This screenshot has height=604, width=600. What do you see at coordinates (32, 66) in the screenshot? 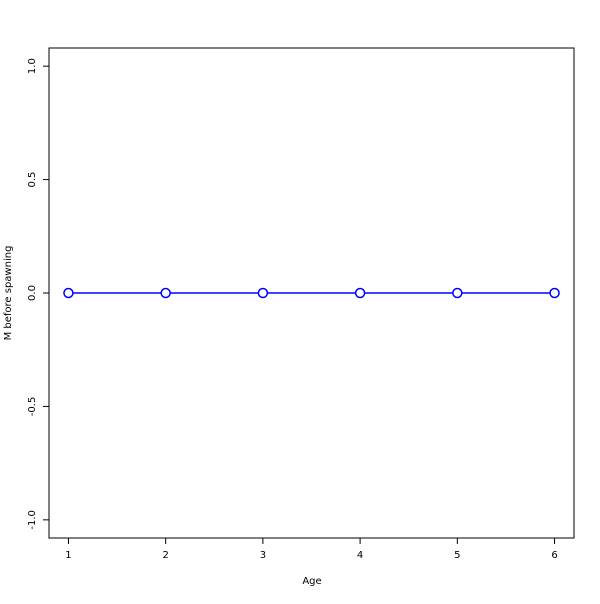
I see `y-tick-label: 1.0` at bounding box center [32, 66].